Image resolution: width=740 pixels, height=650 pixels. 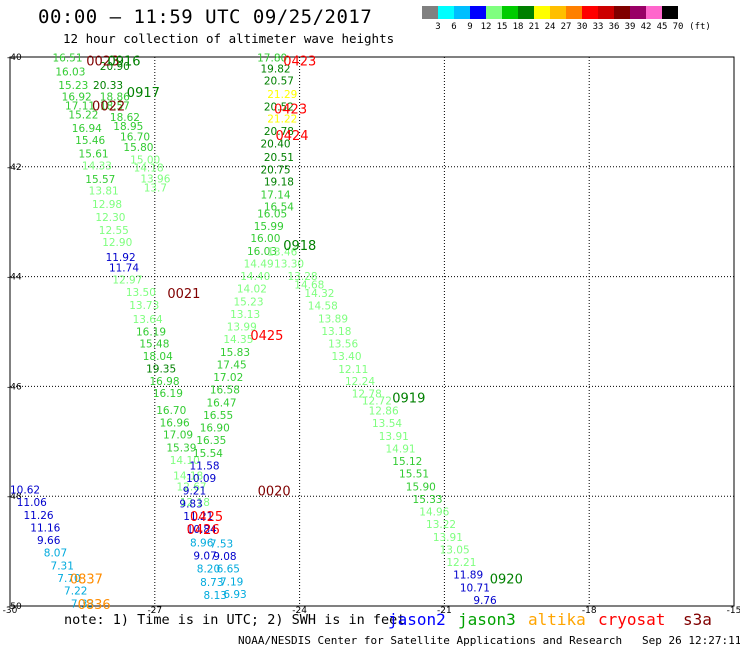 I want to click on swh-value: 7.22, so click(x=75, y=592).